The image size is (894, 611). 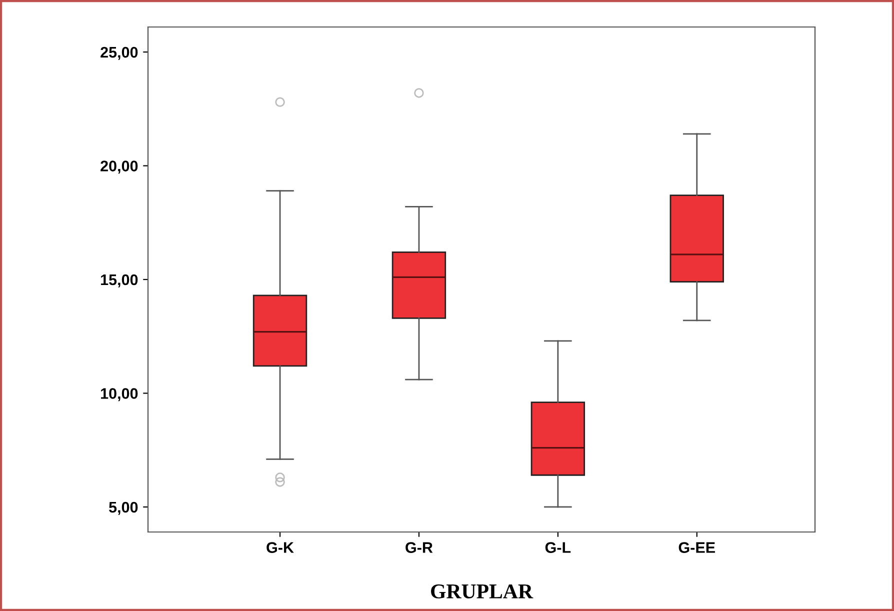 I want to click on x-axis-title: GRUPLAR, so click(x=482, y=591).